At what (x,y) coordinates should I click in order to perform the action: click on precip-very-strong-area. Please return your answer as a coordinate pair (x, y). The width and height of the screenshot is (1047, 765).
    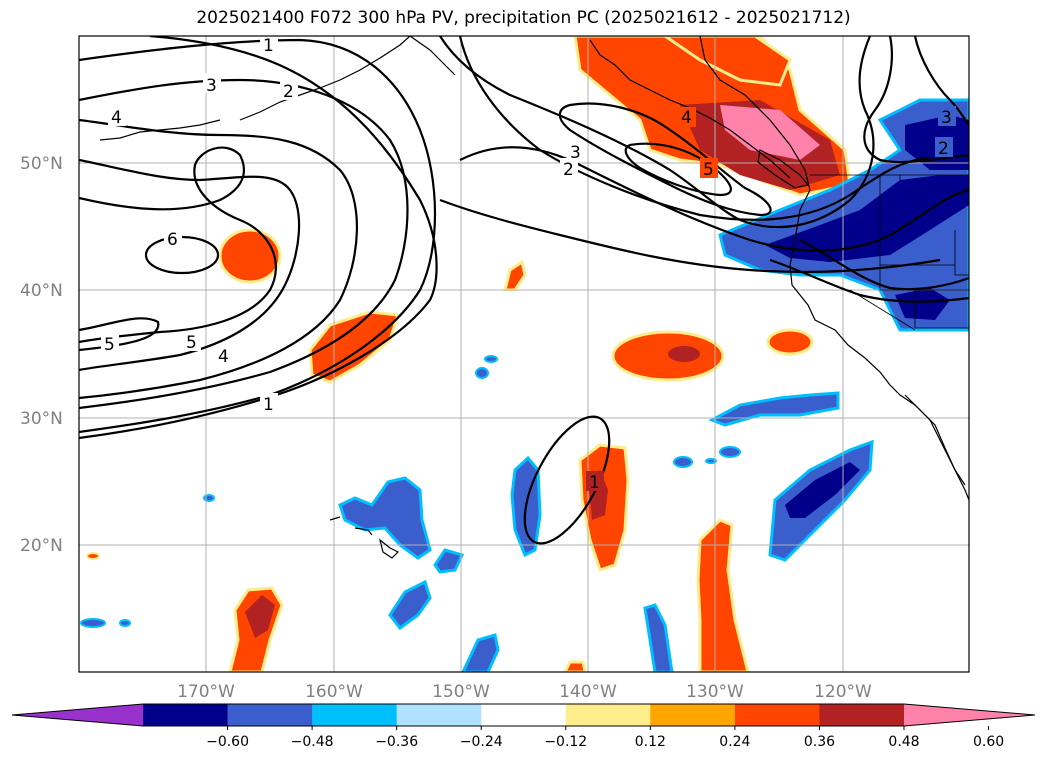
    Looking at the image, I should click on (770, 132).